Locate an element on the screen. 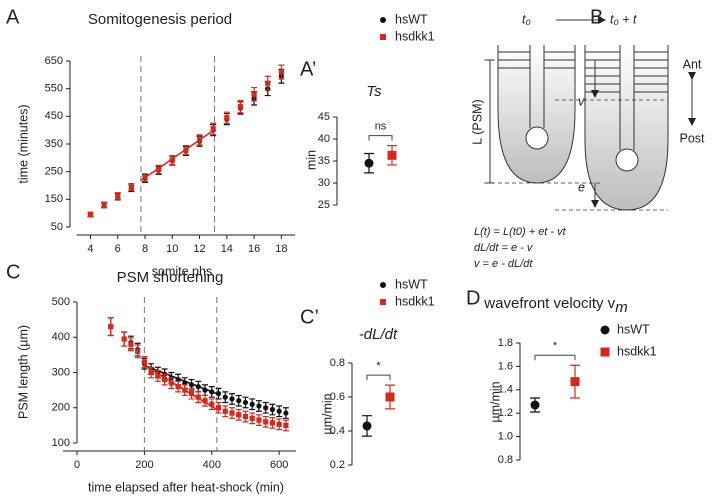  y-tick-label: 150 is located at coordinates (54, 199).